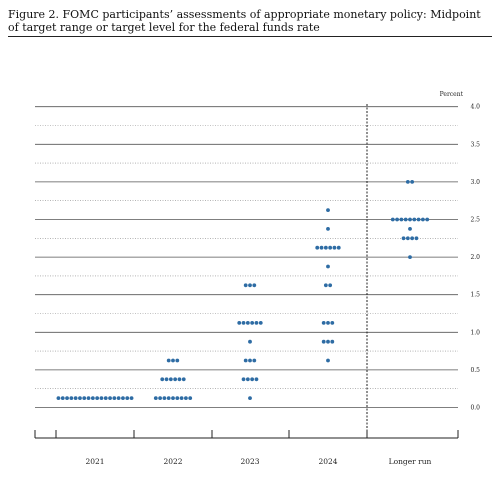 The image size is (500, 481). What do you see at coordinates (475, 144) in the screenshot?
I see `y-tick-label: 3.5` at bounding box center [475, 144].